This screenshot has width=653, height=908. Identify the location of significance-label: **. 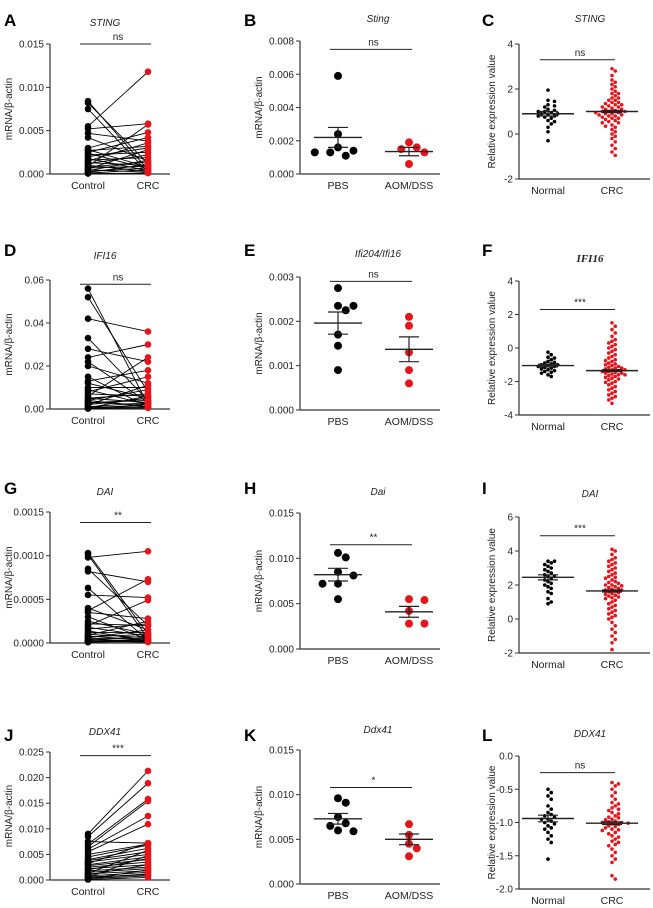
(374, 538).